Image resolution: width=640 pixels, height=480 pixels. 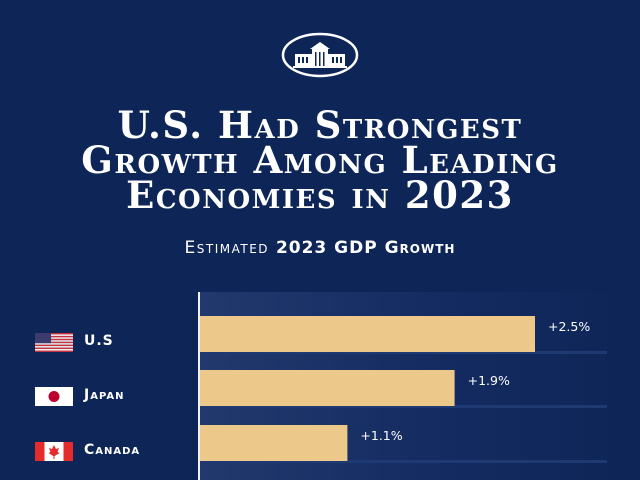 I want to click on bar-us, so click(x=367, y=334).